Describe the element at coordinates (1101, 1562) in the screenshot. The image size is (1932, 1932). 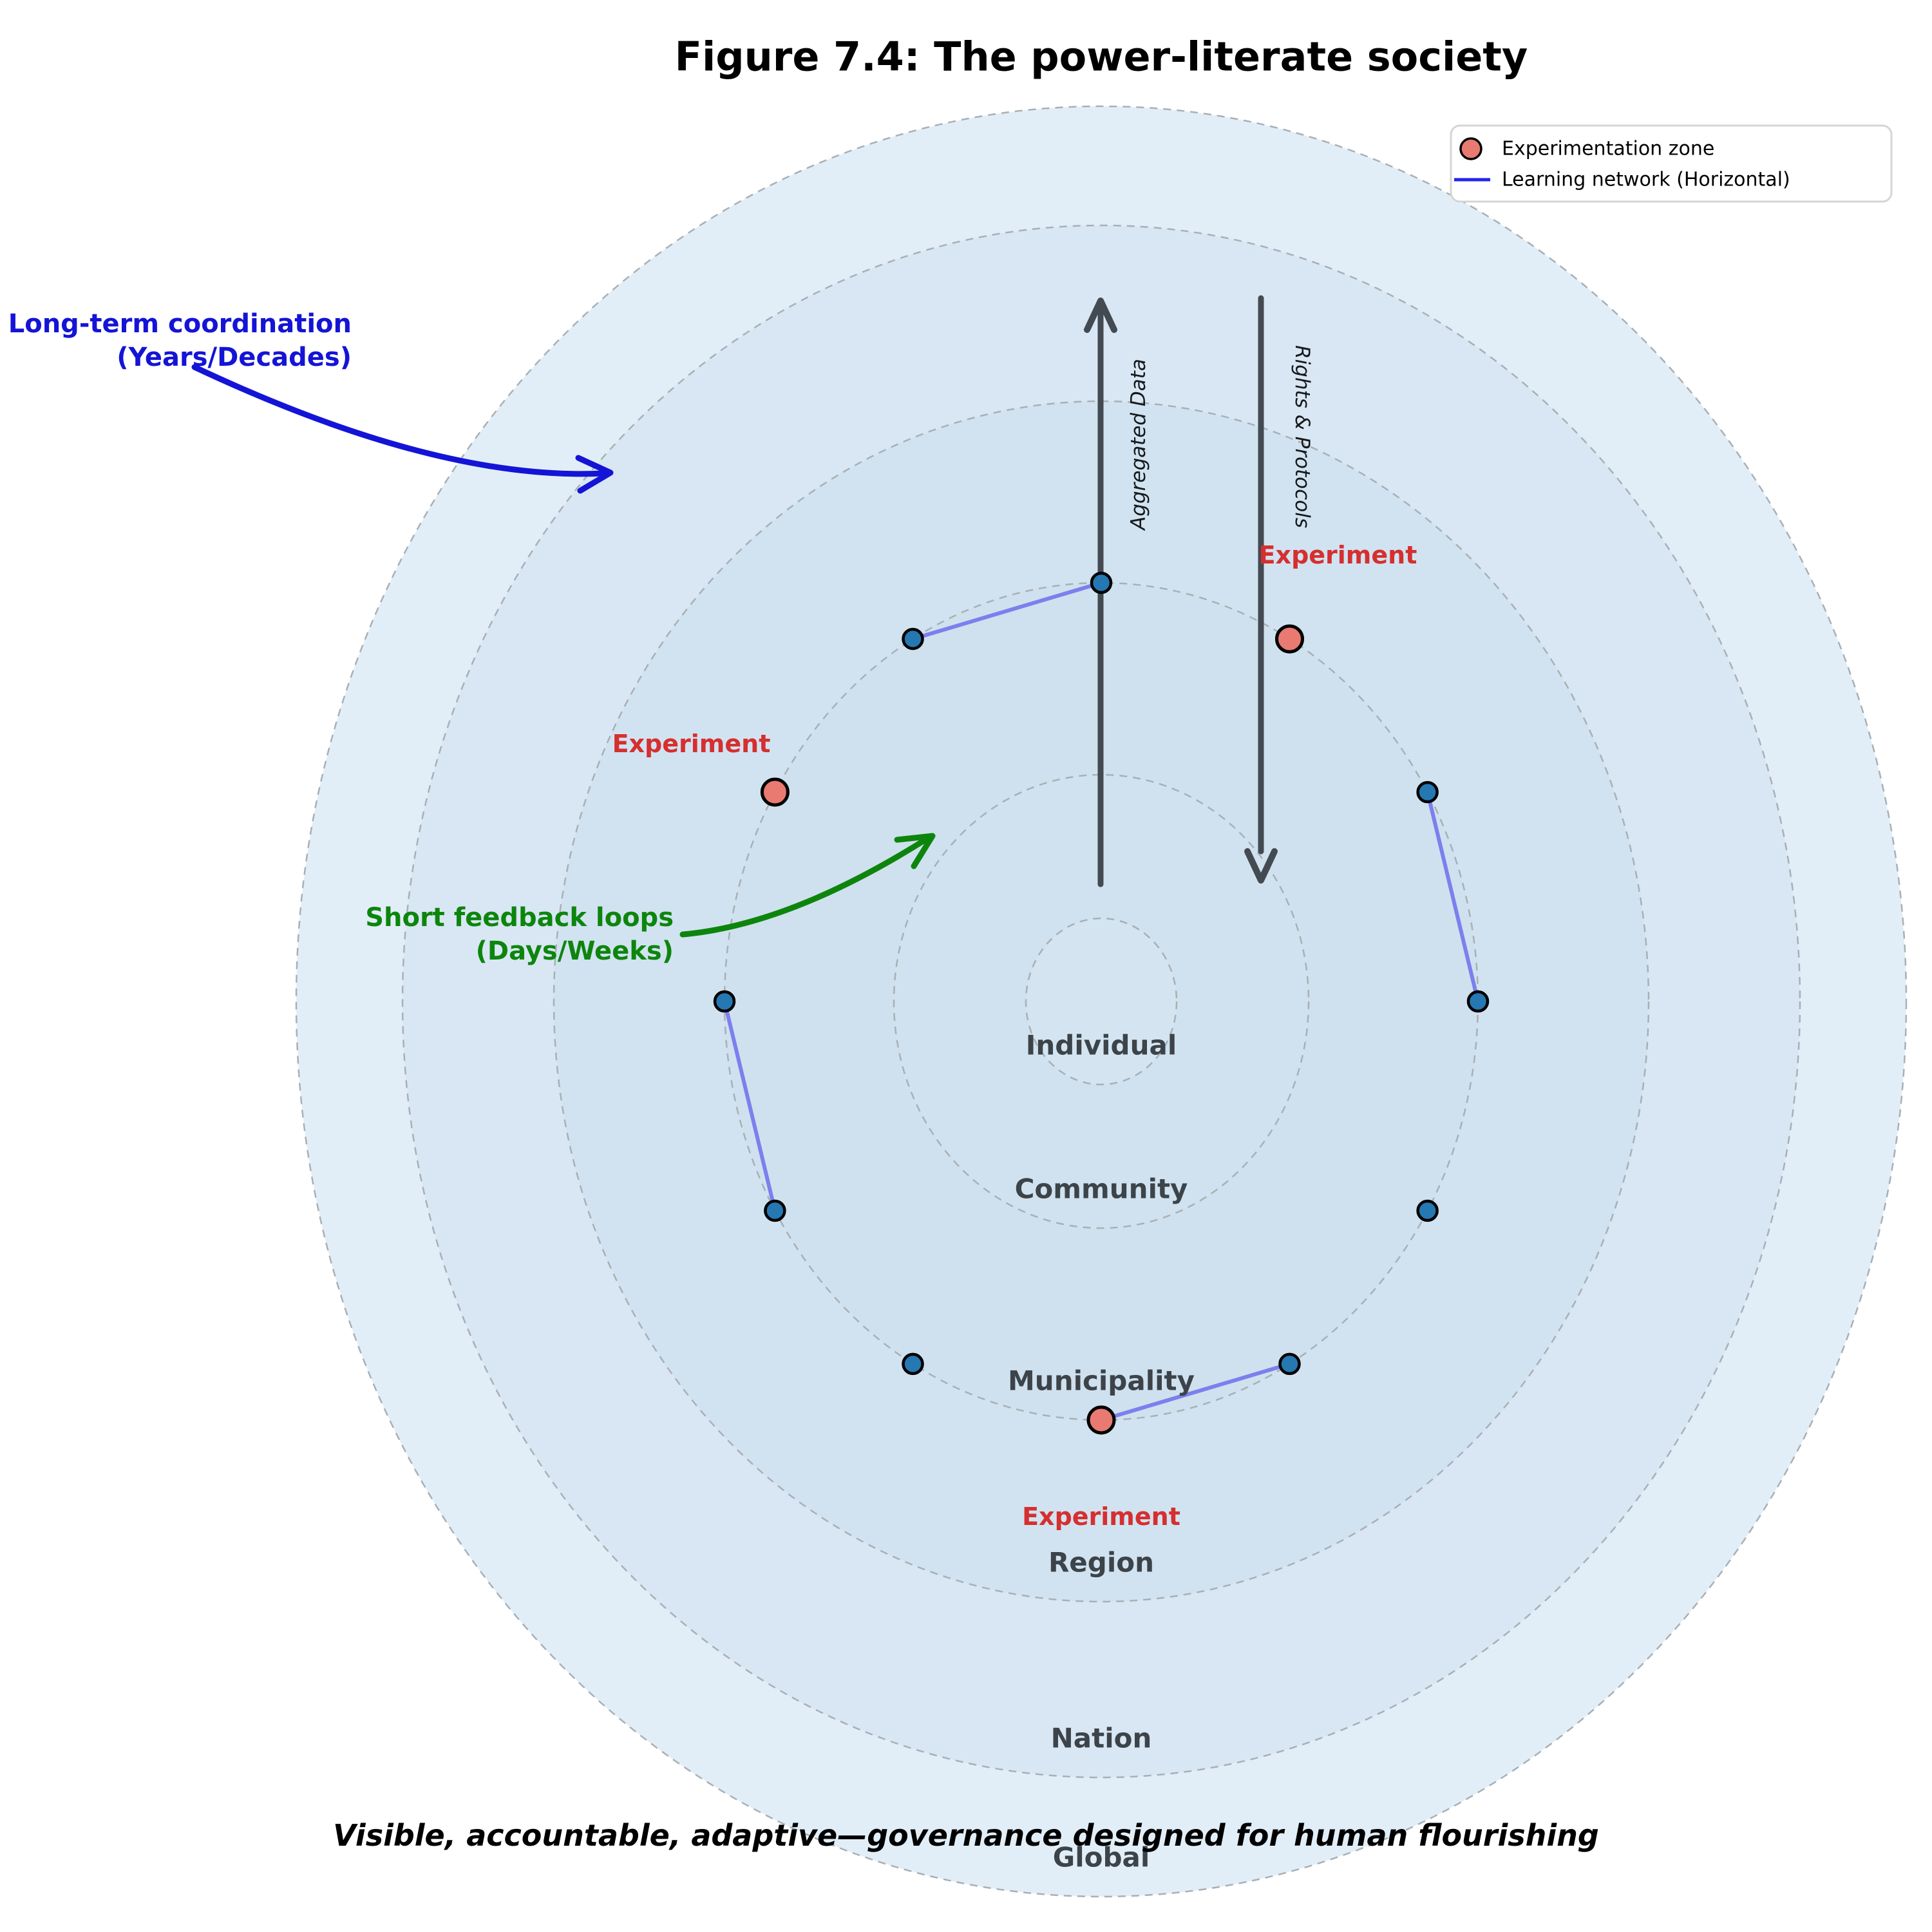
I see `ring-label-region: Region` at that location.